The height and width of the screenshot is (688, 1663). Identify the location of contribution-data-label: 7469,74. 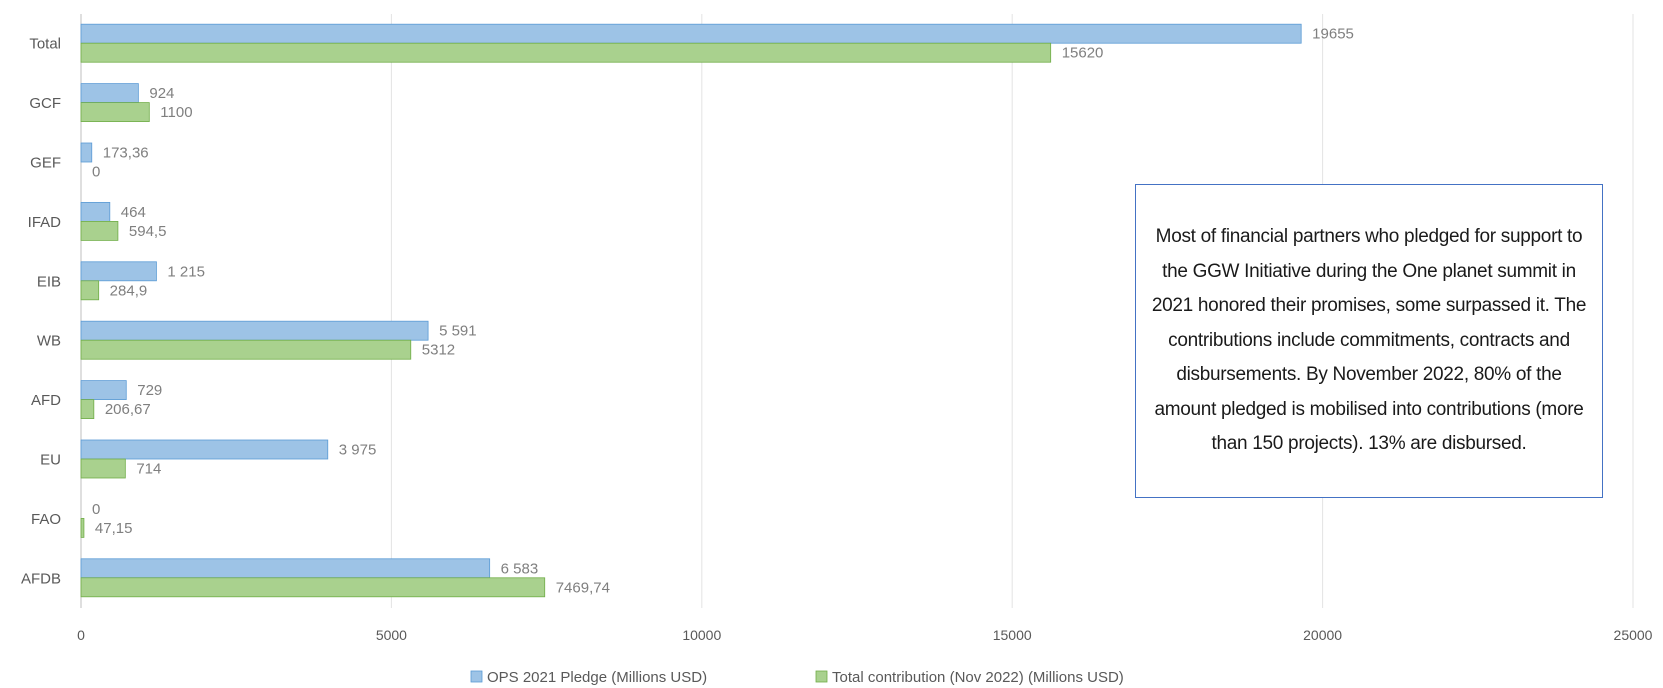
(583, 587).